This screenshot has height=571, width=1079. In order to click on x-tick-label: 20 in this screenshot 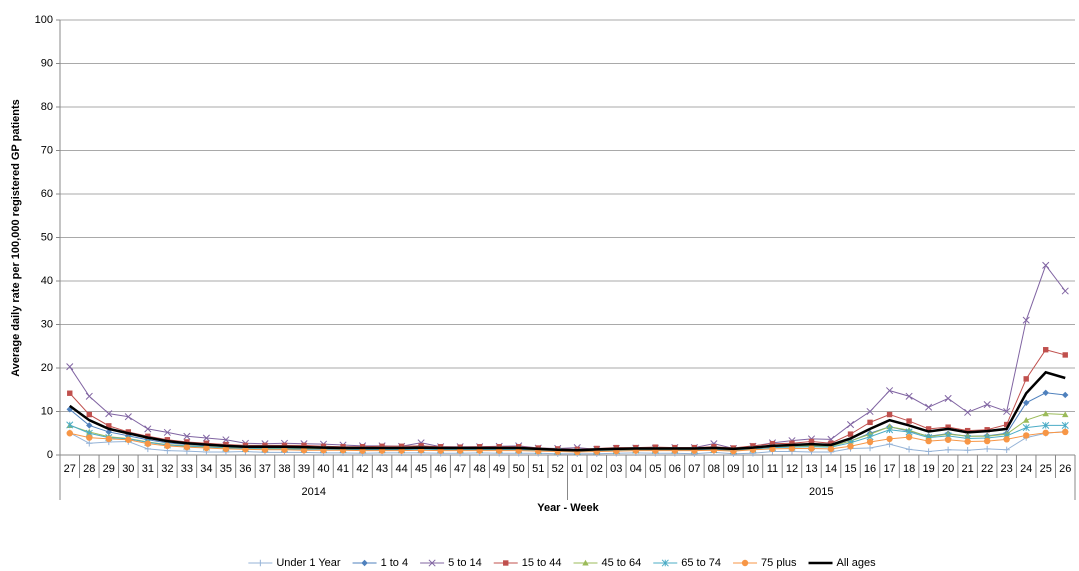, I will do `click(948, 469)`.